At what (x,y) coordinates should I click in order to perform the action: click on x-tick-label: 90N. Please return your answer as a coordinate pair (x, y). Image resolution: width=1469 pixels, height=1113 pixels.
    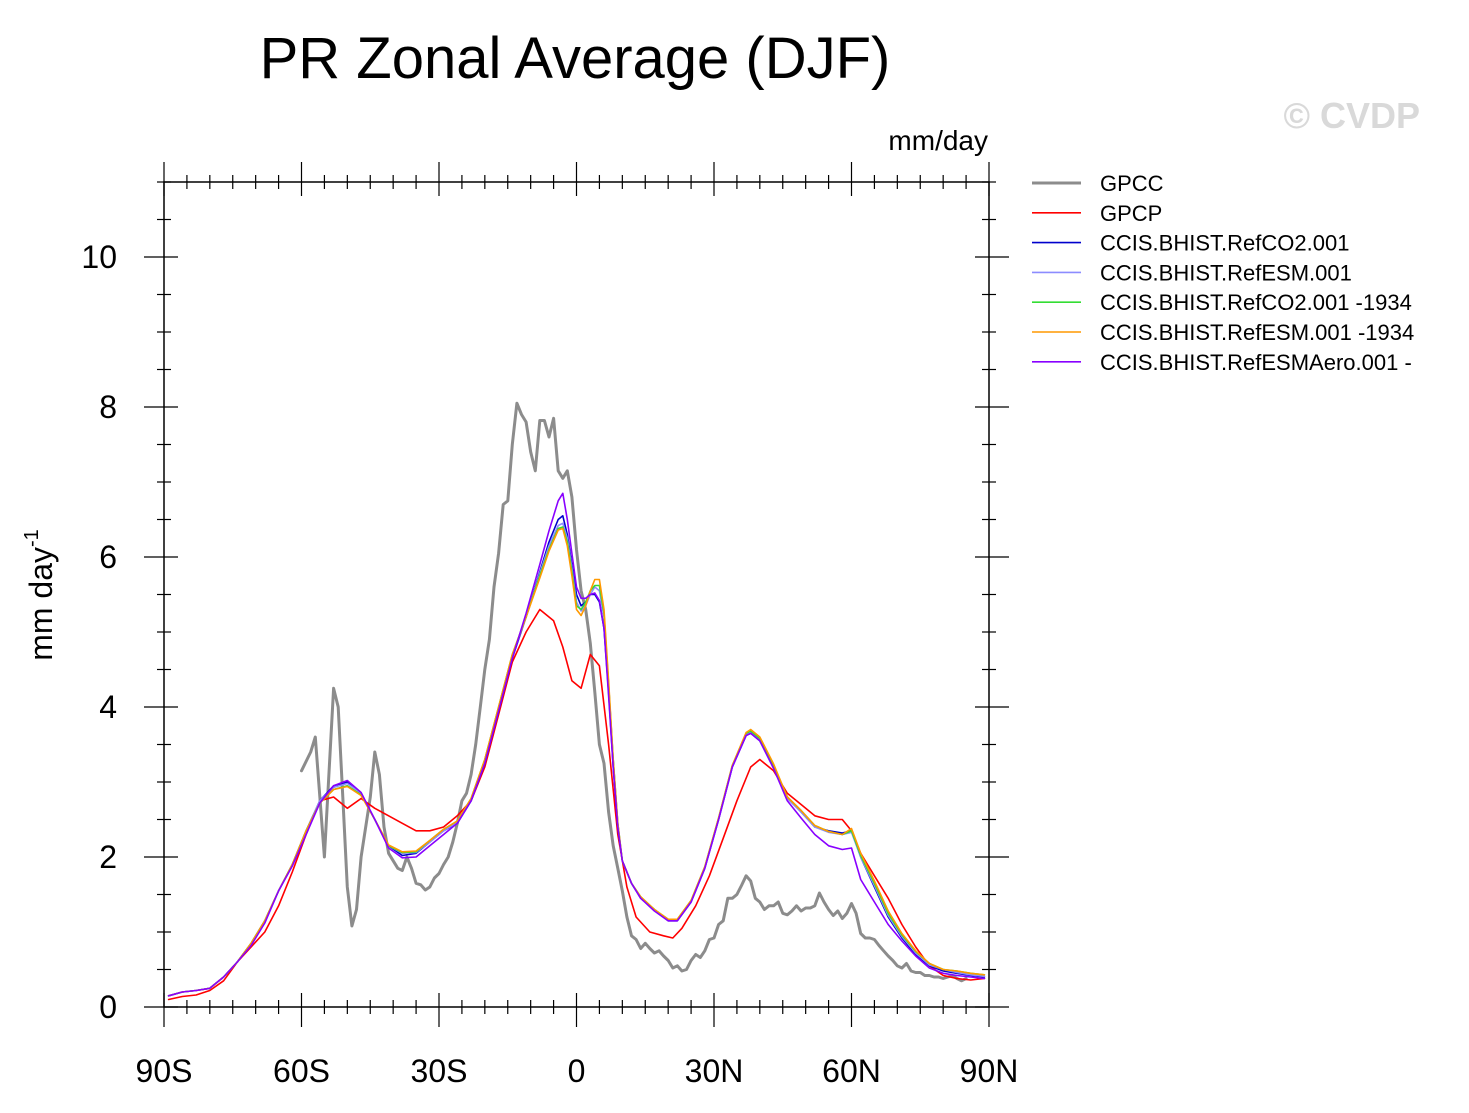
    Looking at the image, I should click on (989, 1071).